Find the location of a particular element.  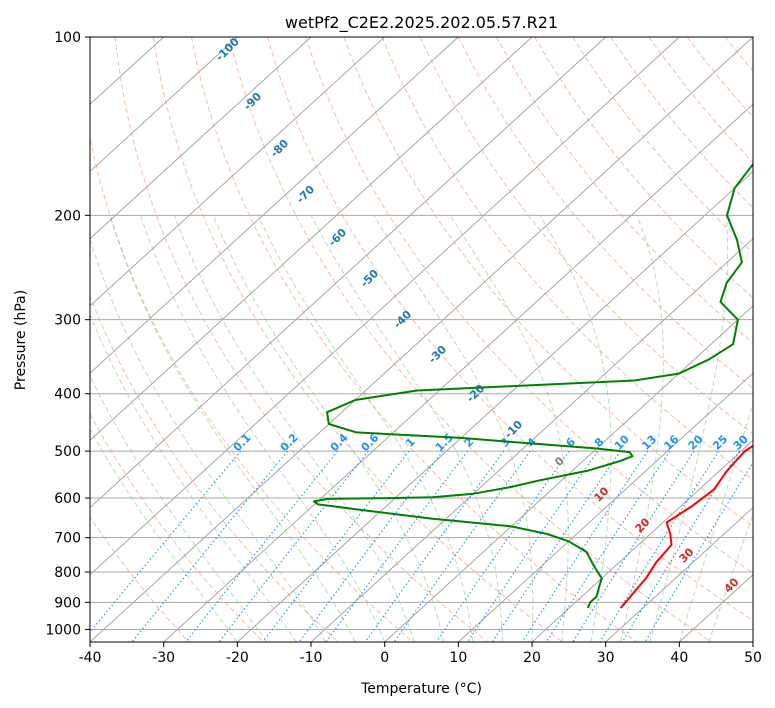

y-axis-label: Pressure (hPa) is located at coordinates (21, 340).